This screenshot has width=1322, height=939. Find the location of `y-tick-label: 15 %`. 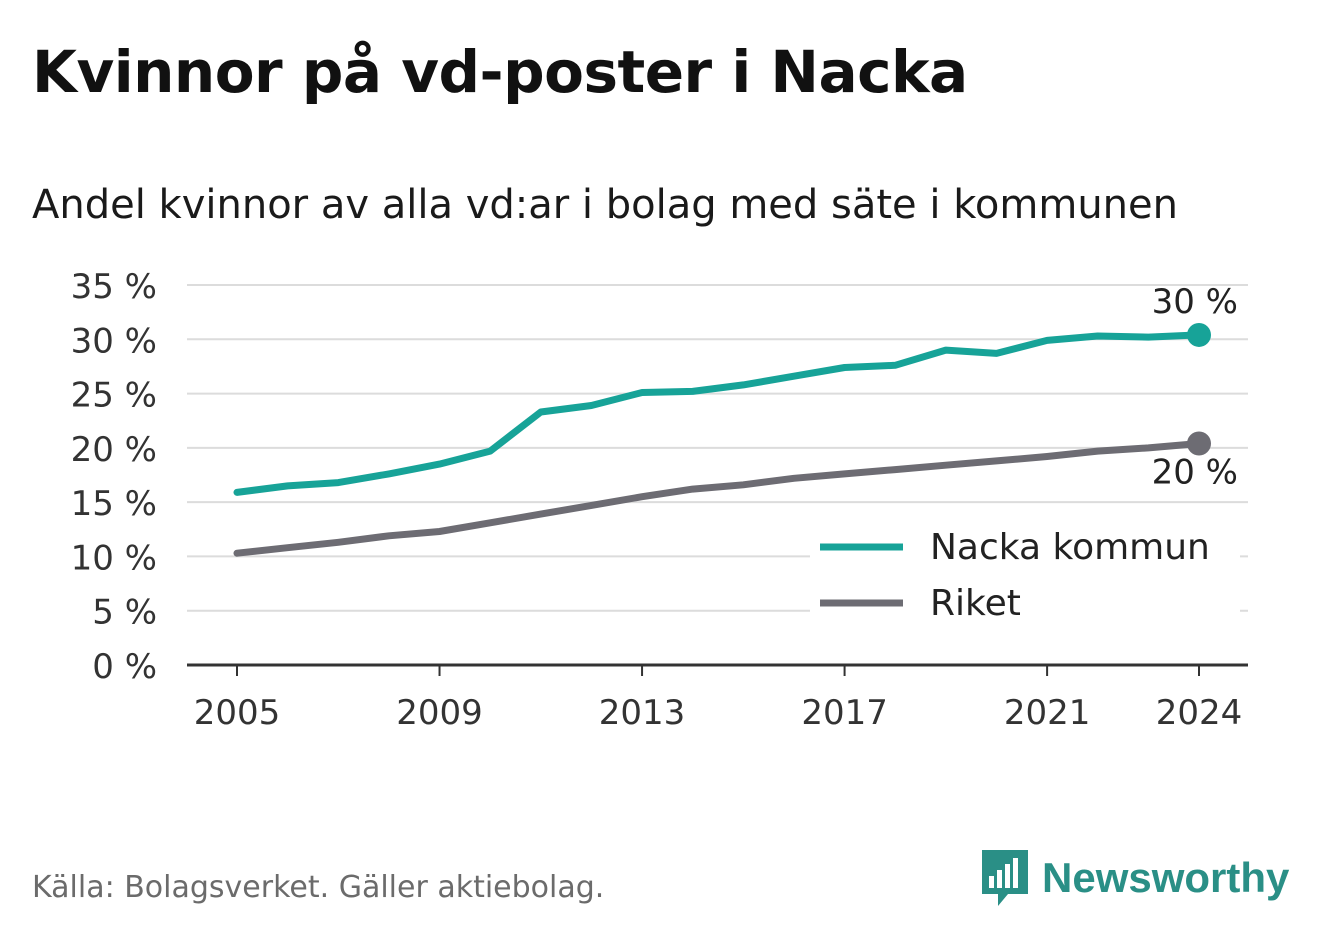

y-tick-label: 15 % is located at coordinates (114, 504).